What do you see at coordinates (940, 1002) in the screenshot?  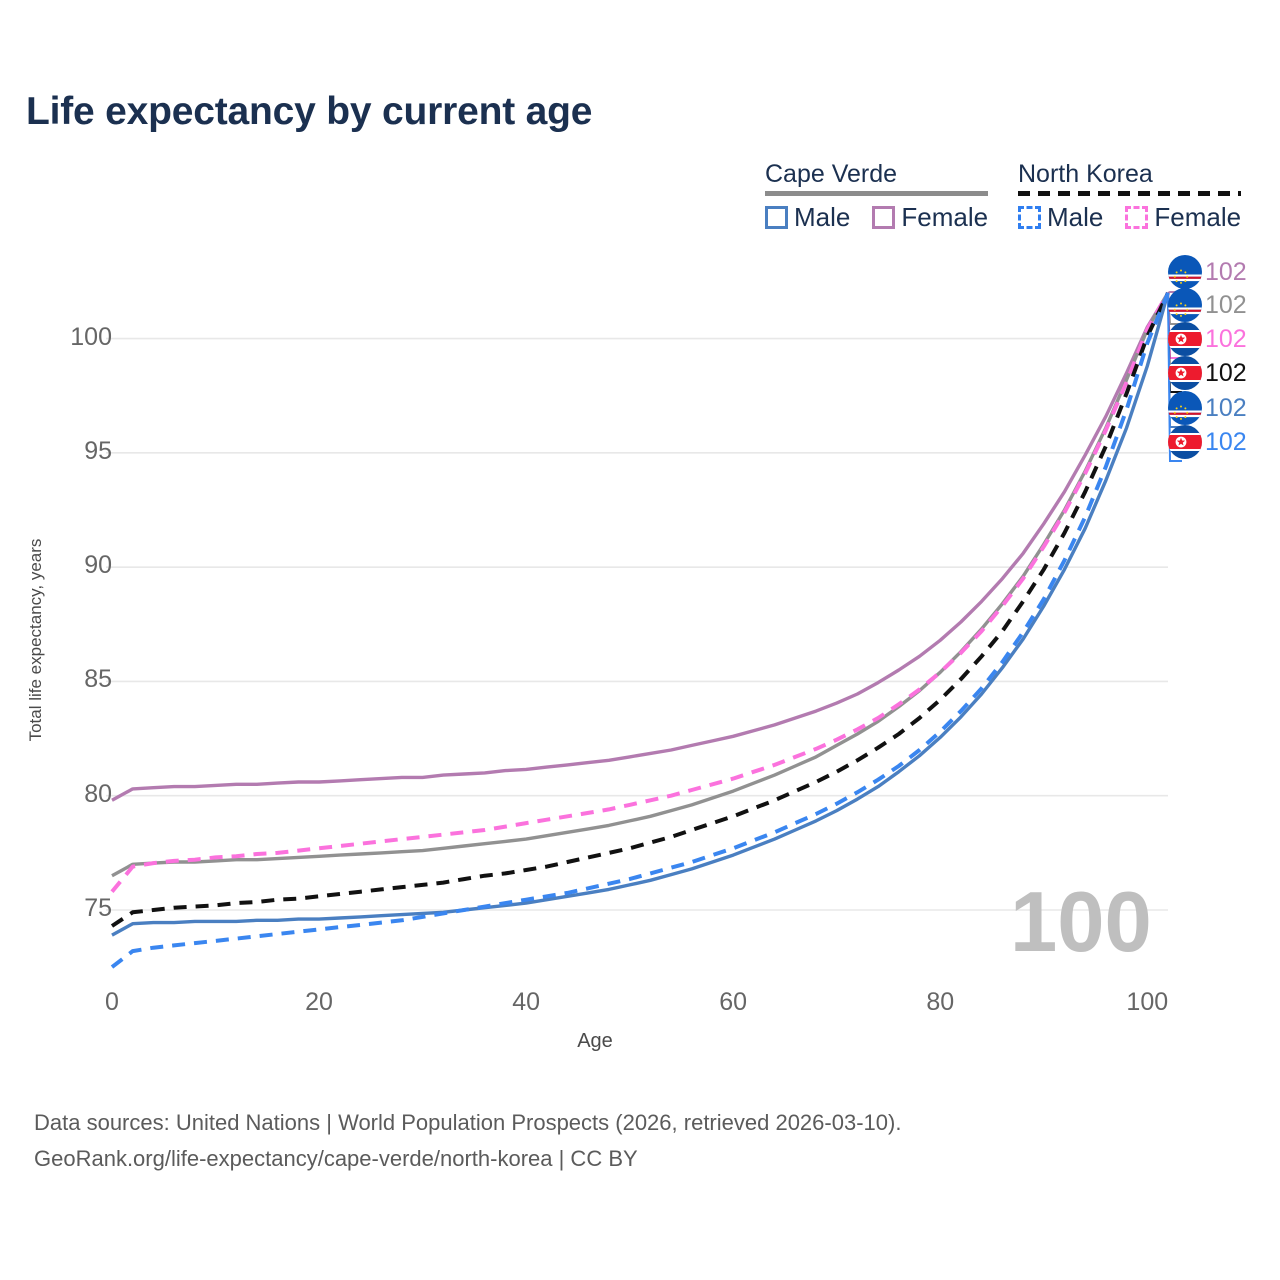 I see `x-axis-tick: 80` at bounding box center [940, 1002].